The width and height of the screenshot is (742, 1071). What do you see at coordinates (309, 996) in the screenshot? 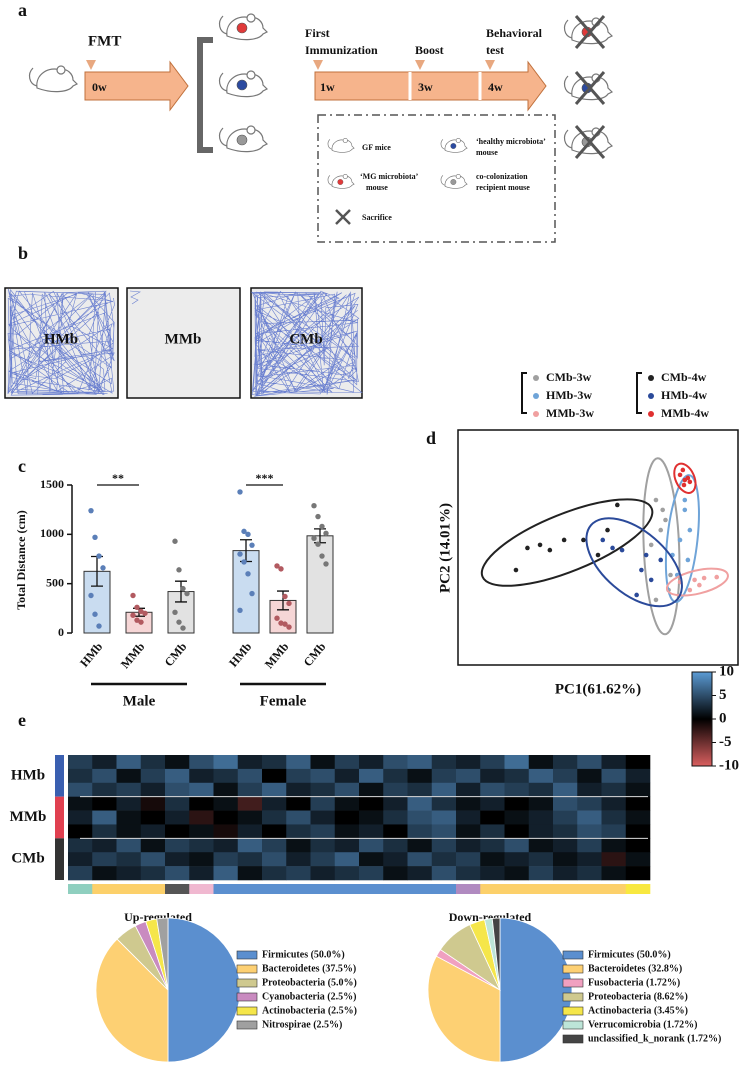
I see `legend-label: Cyanobacteria (2.5%)` at bounding box center [309, 996].